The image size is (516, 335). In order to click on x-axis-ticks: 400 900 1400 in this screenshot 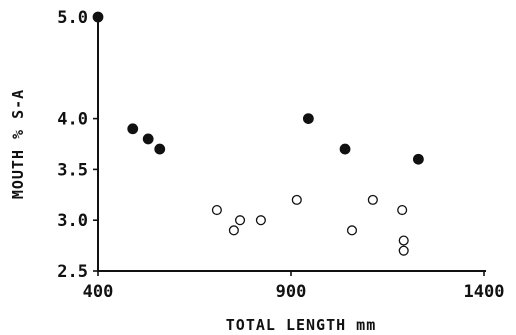, I will do `click(294, 286)`.